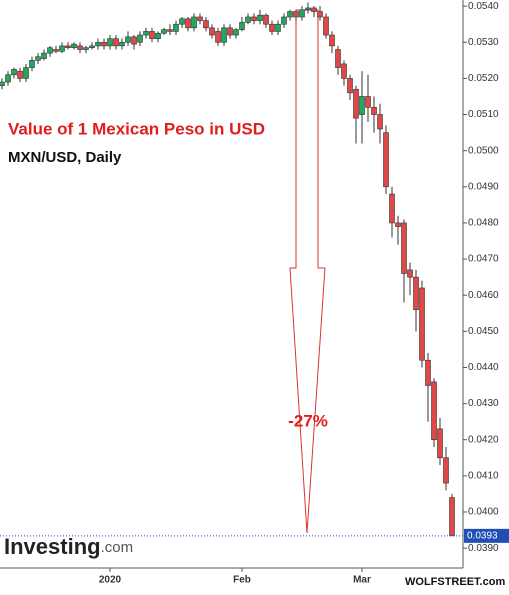 This screenshot has height=595, width=509. I want to click on x-tick-label: 2020, so click(110, 580).